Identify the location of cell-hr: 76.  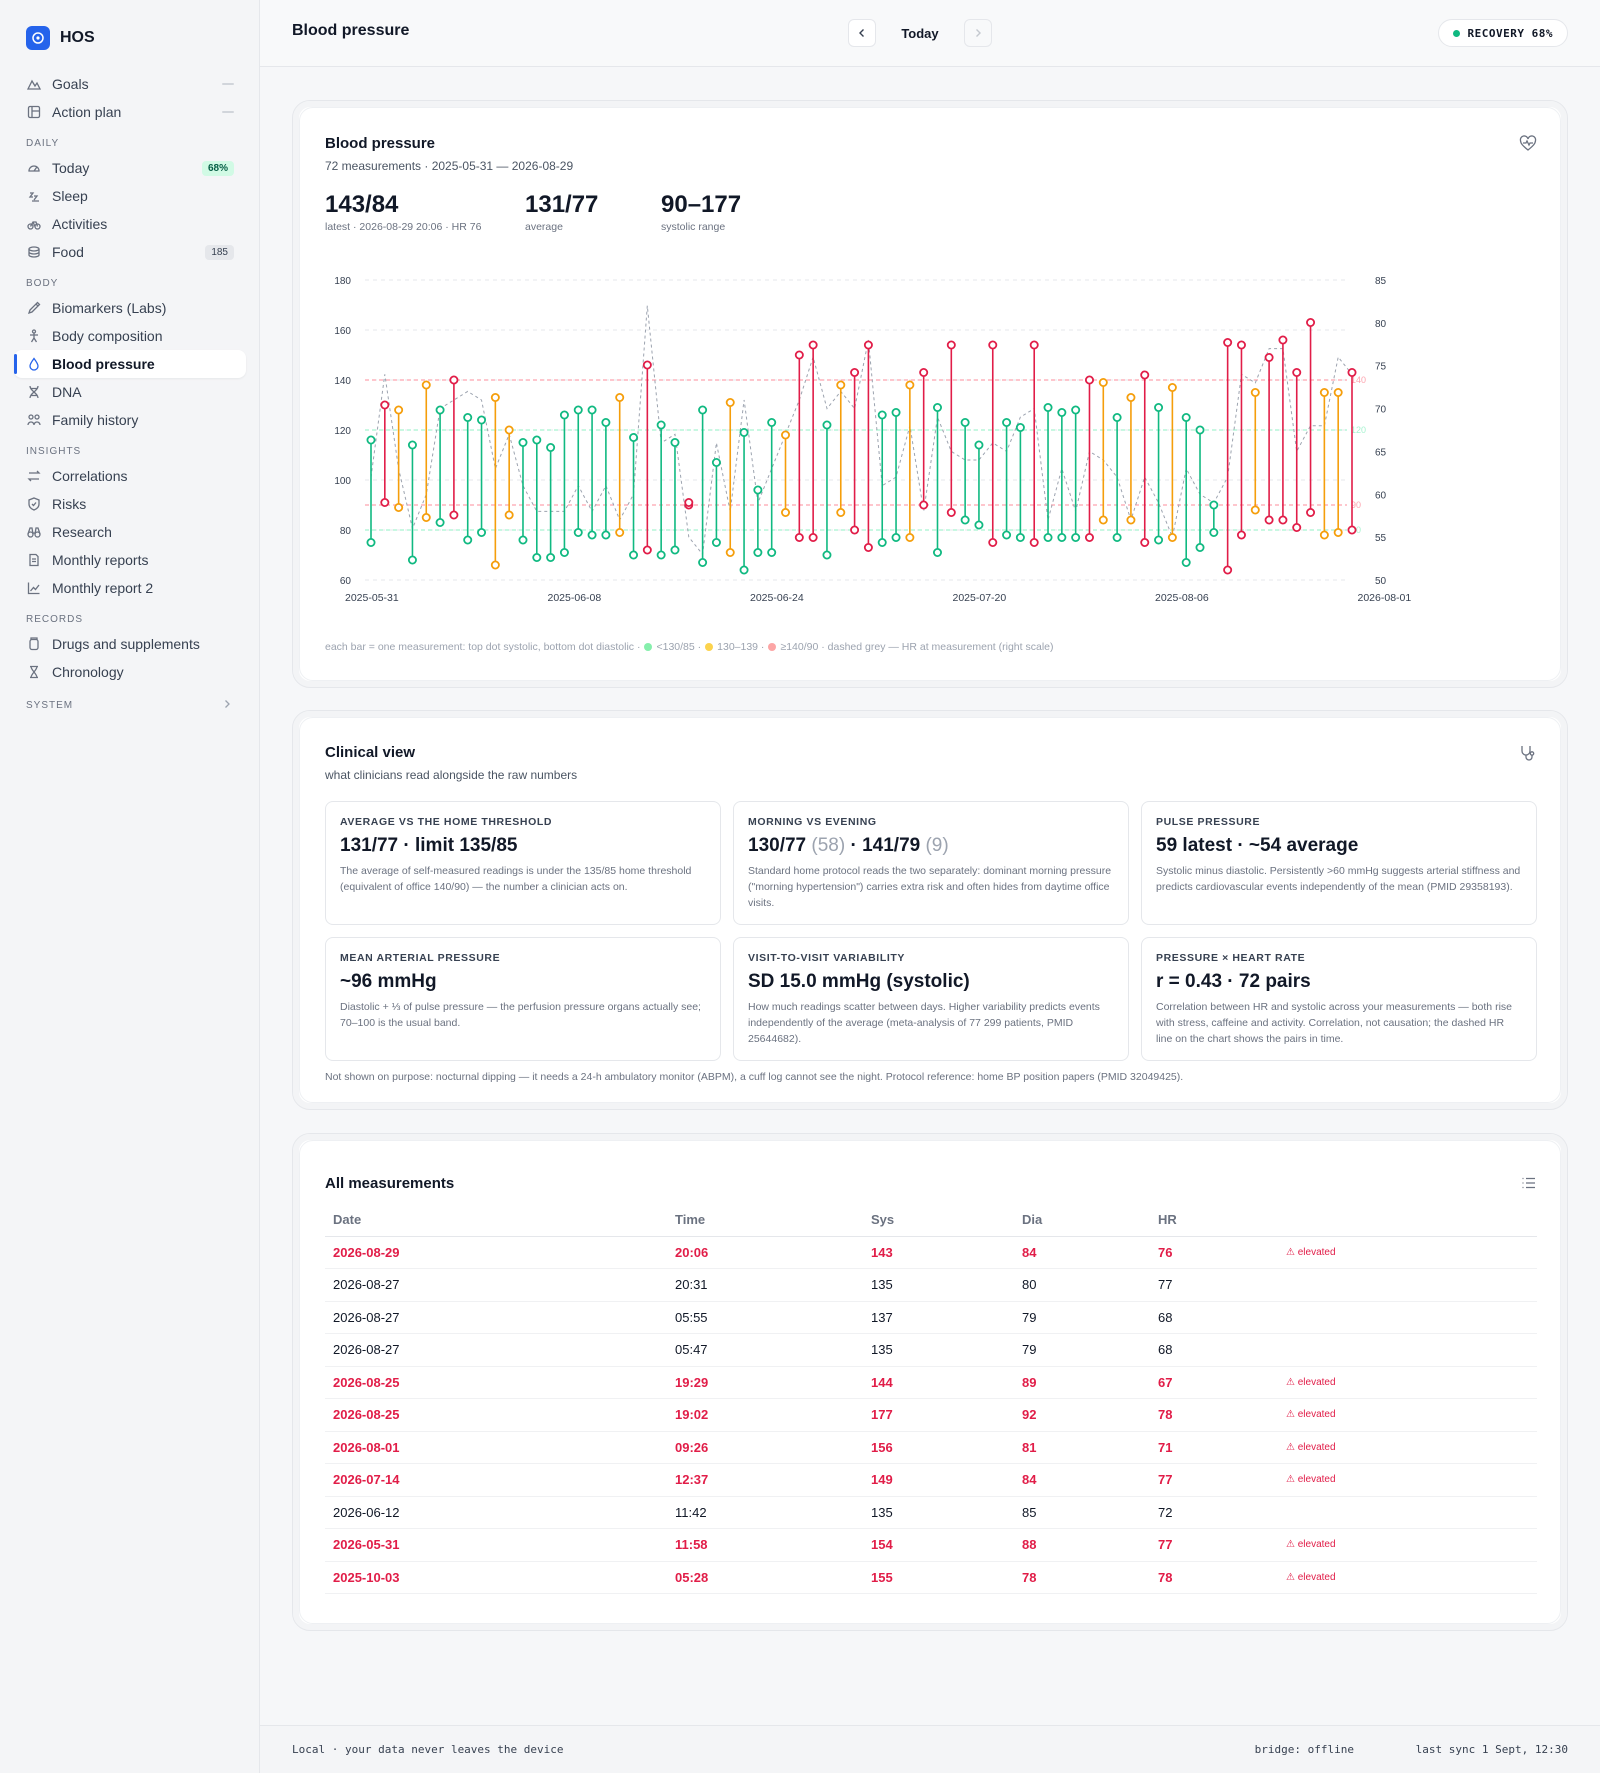
(1214, 1252).